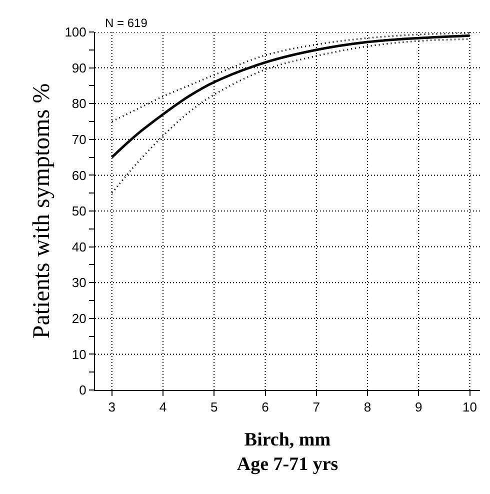 This screenshot has height=494, width=490. I want to click on y-tick-label: 70, so click(79, 139).